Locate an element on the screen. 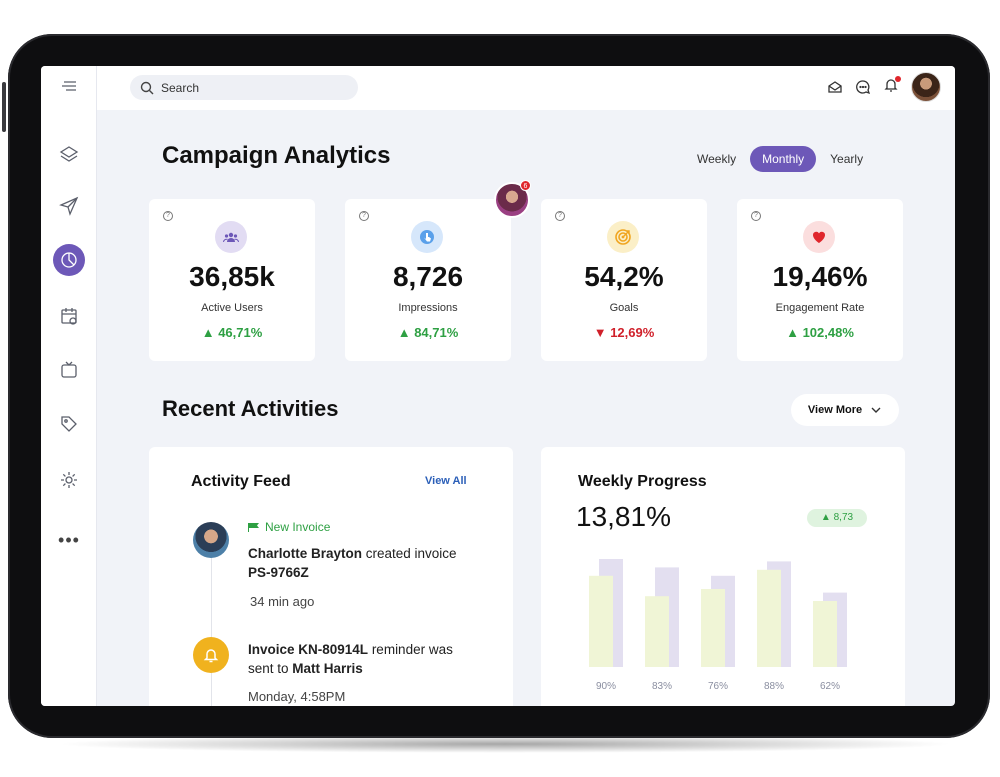 The width and height of the screenshot is (1000, 777). tv-icon is located at coordinates (69, 370).